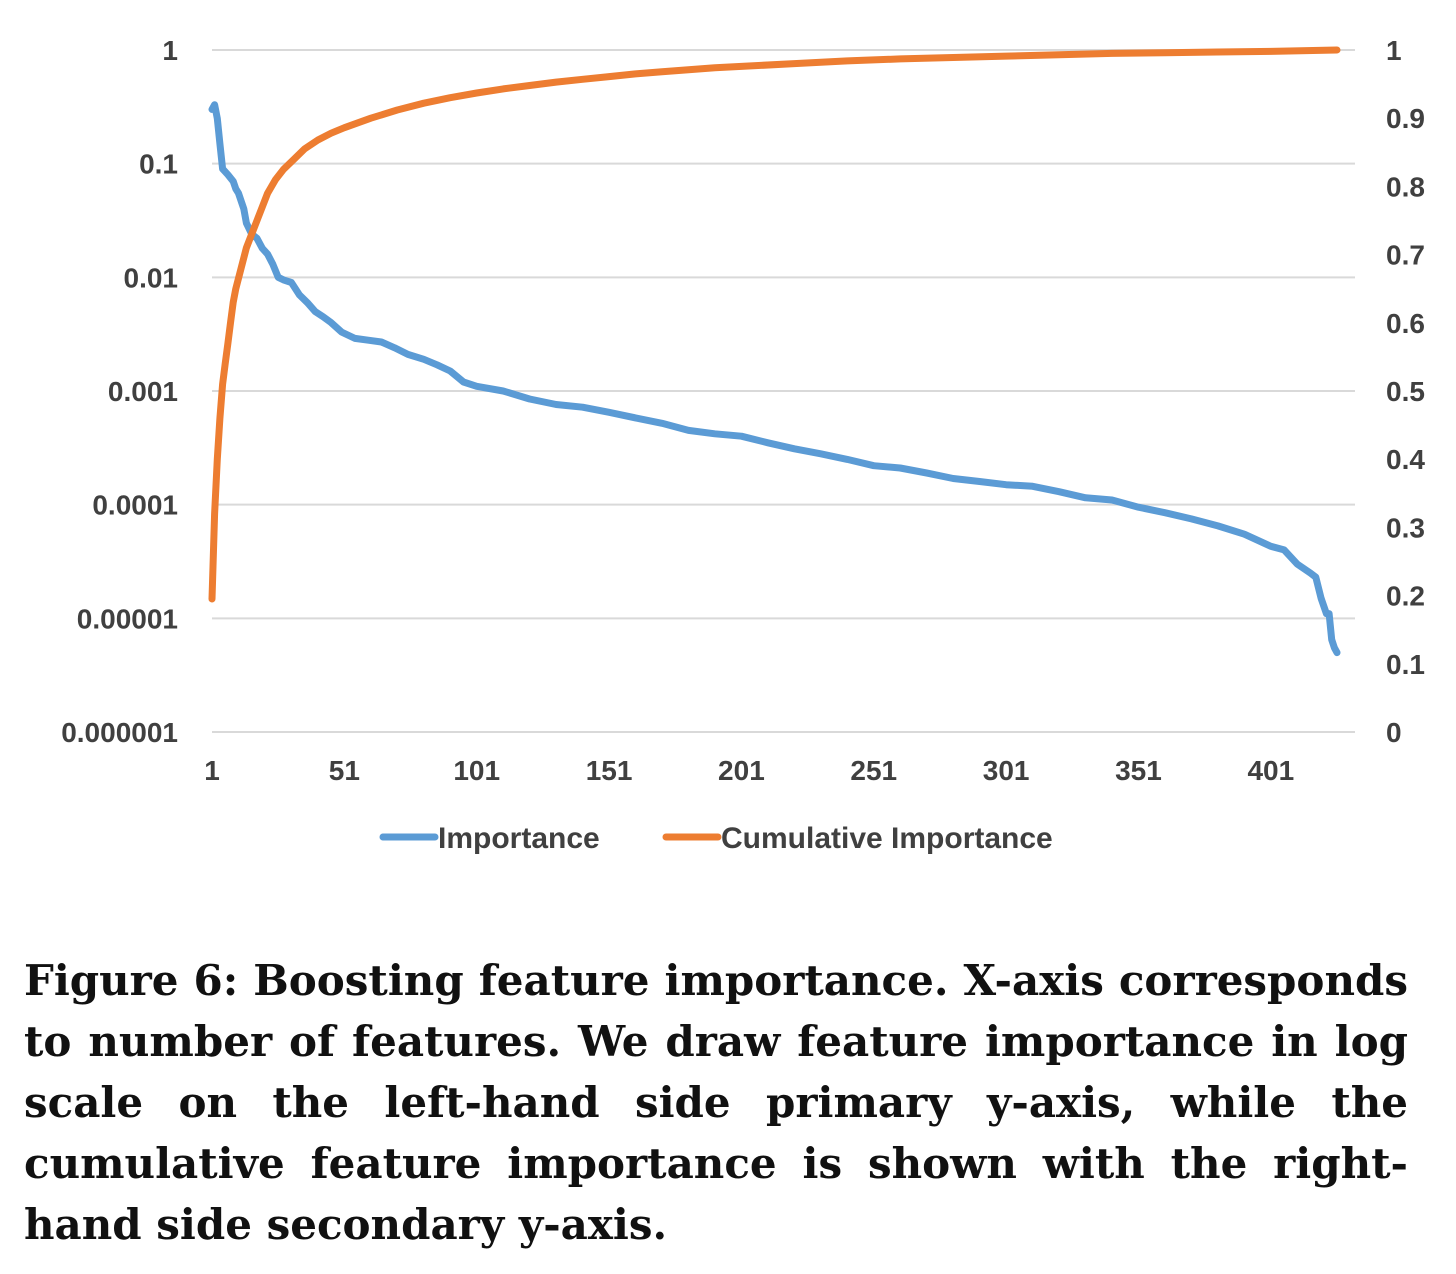 This screenshot has width=1456, height=1274. What do you see at coordinates (476, 770) in the screenshot?
I see `x-tick-label: 101` at bounding box center [476, 770].